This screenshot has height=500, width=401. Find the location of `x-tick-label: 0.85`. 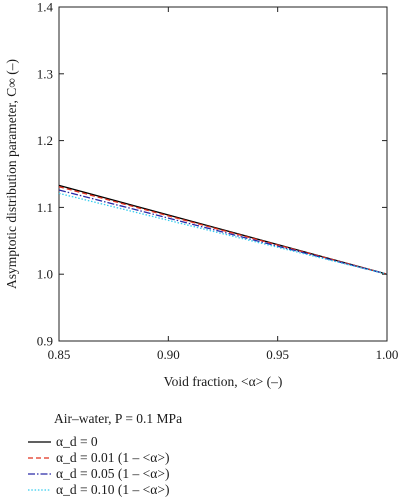

x-tick-label: 0.85 is located at coordinates (59, 354).